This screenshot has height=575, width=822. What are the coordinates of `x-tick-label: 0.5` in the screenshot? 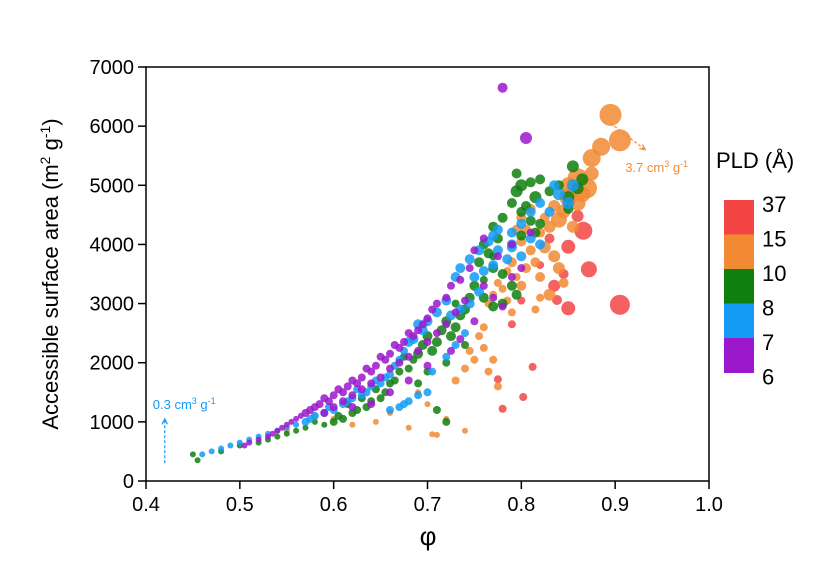 It's located at (240, 505).